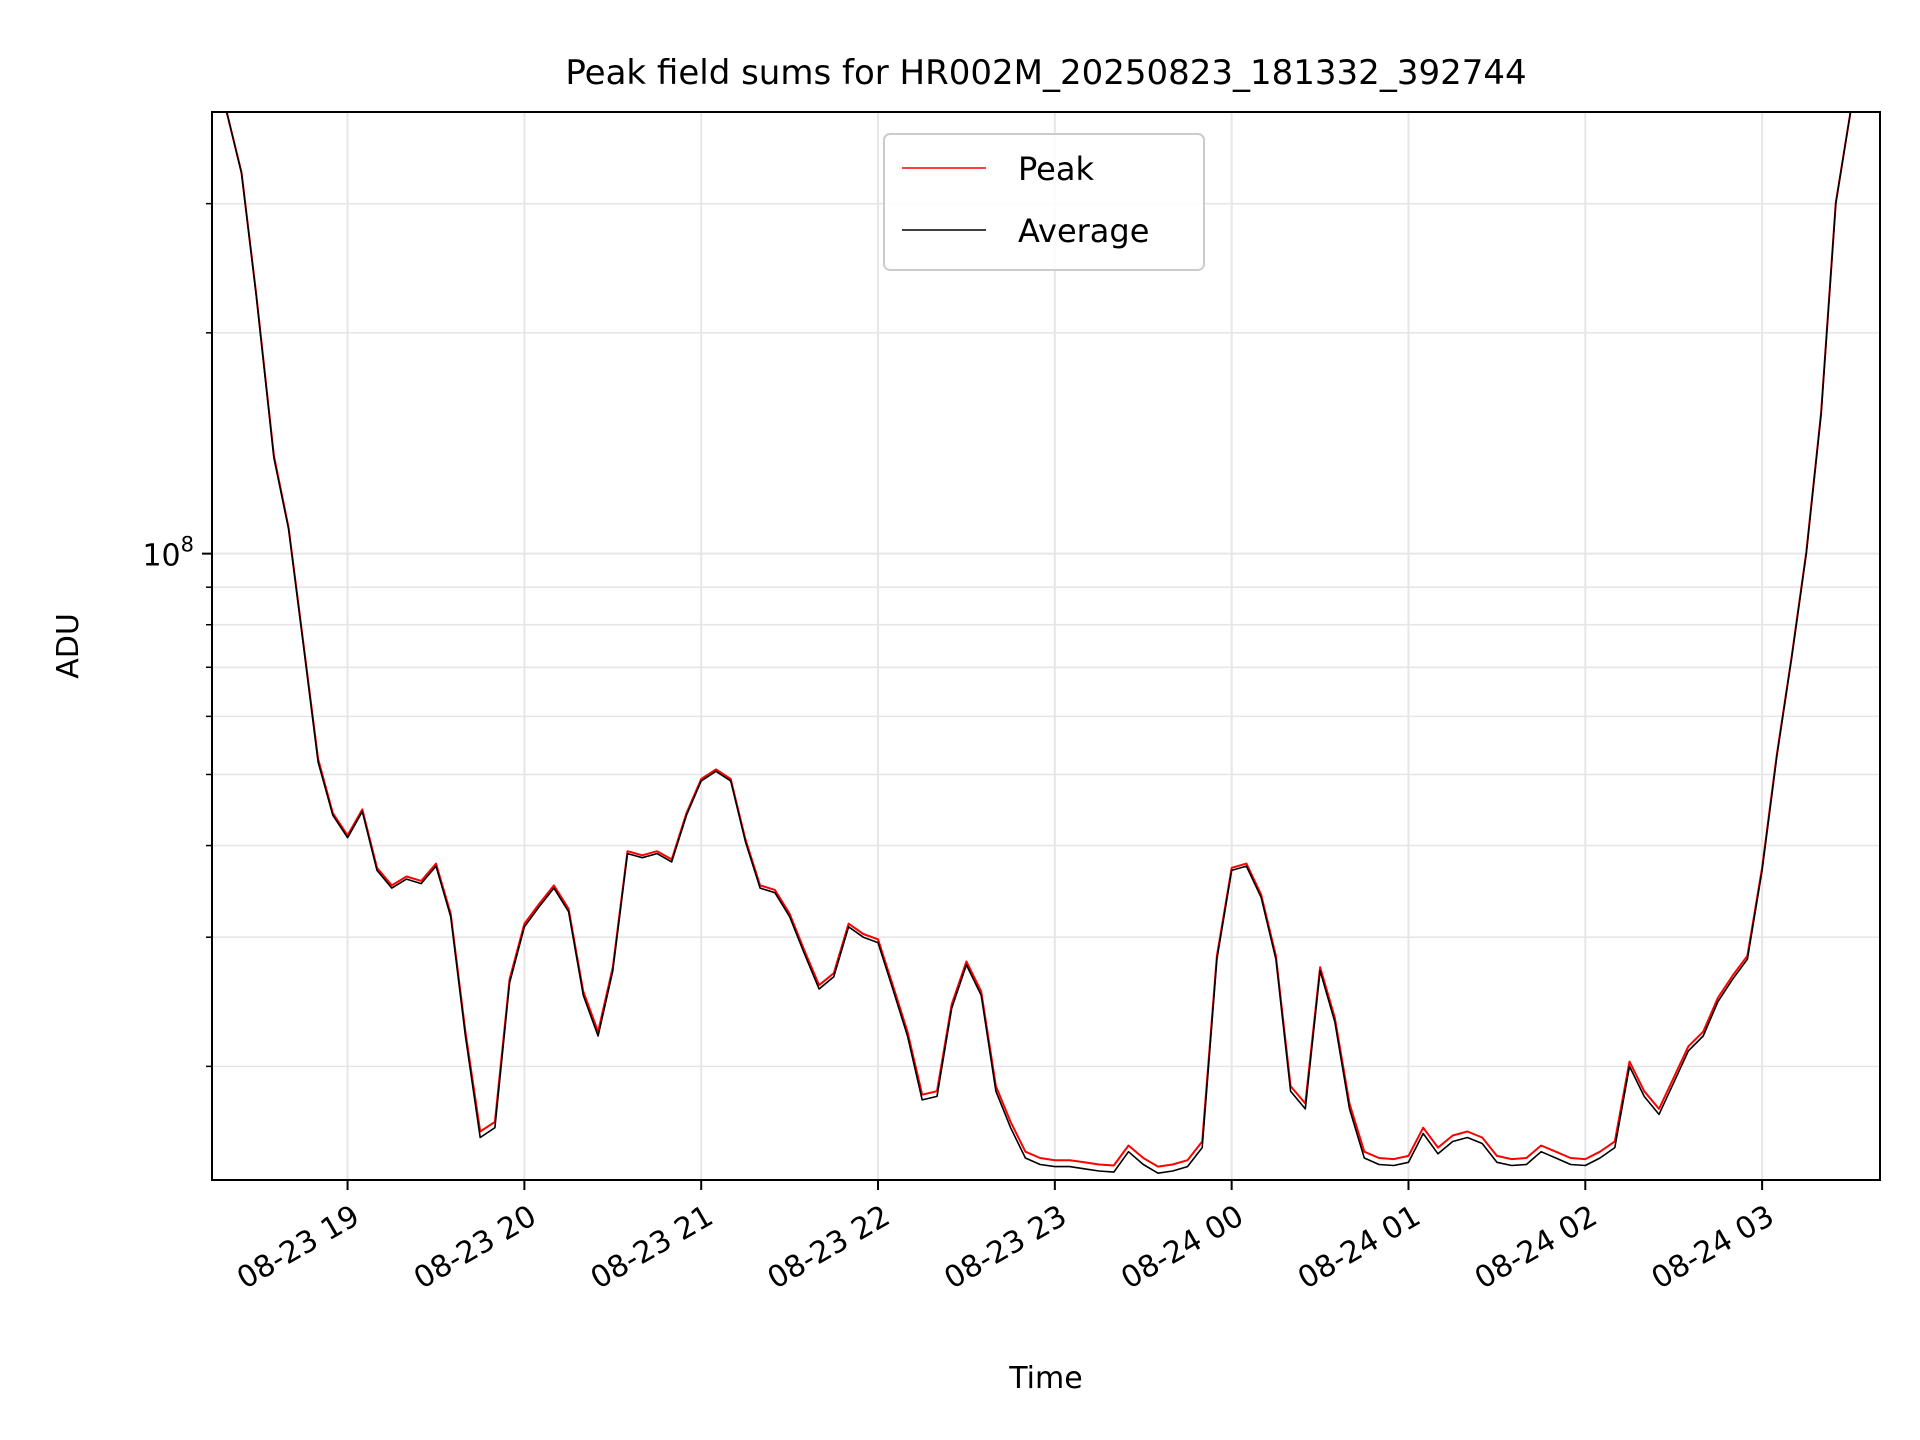 This screenshot has height=1440, width=1920. Describe the element at coordinates (168, 553) in the screenshot. I see `y-tick-label: 108` at that location.